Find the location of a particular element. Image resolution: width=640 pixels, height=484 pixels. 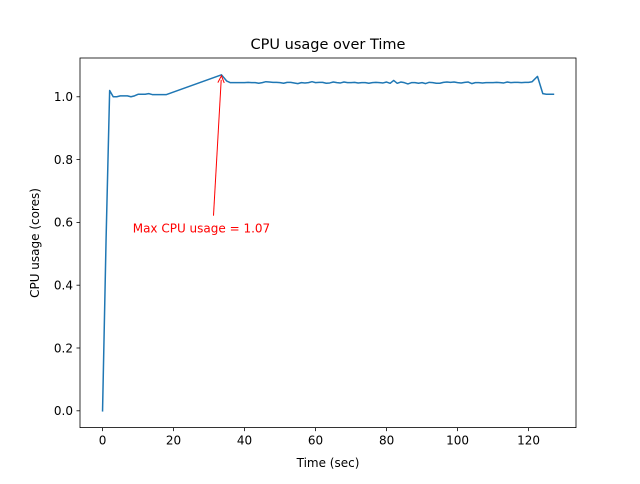

x-tick-label: 0 is located at coordinates (103, 441).